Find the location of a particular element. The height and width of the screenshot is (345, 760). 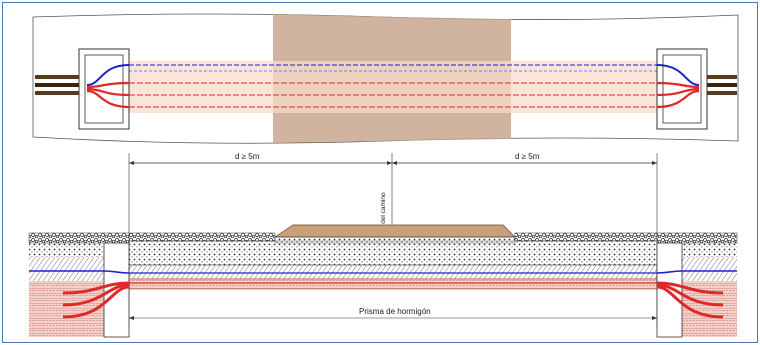

distance-right-label: d ≥ 5m is located at coordinates (527, 156).